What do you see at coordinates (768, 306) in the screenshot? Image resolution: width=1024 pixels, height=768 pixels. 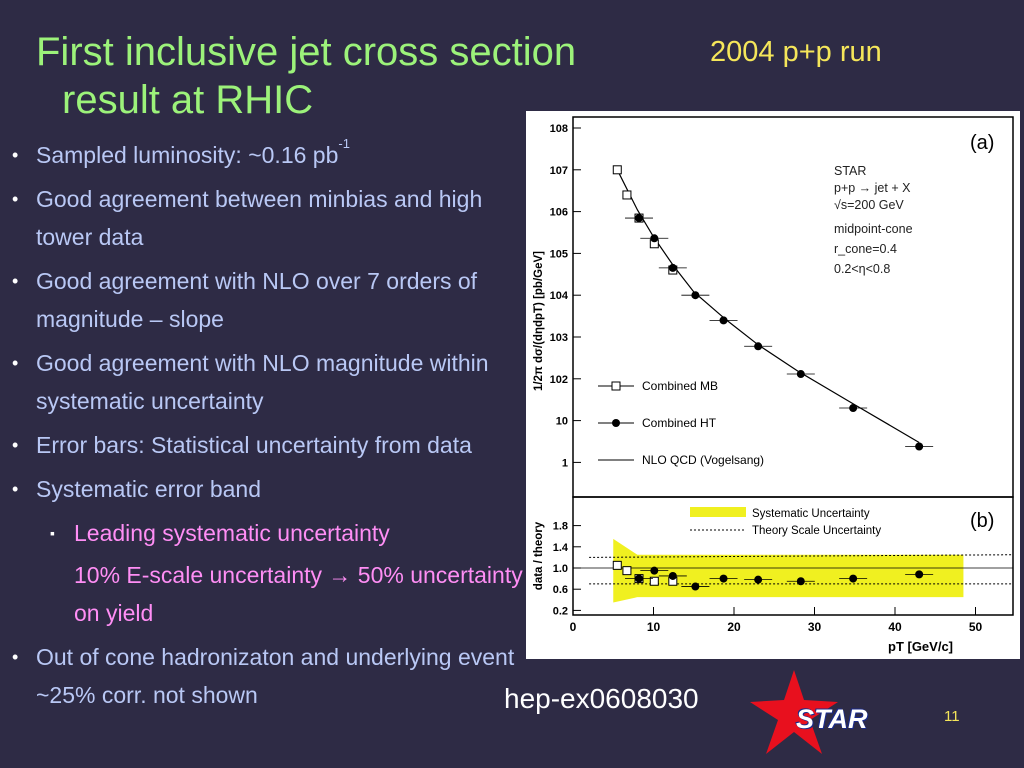 I see `nlo-curve` at bounding box center [768, 306].